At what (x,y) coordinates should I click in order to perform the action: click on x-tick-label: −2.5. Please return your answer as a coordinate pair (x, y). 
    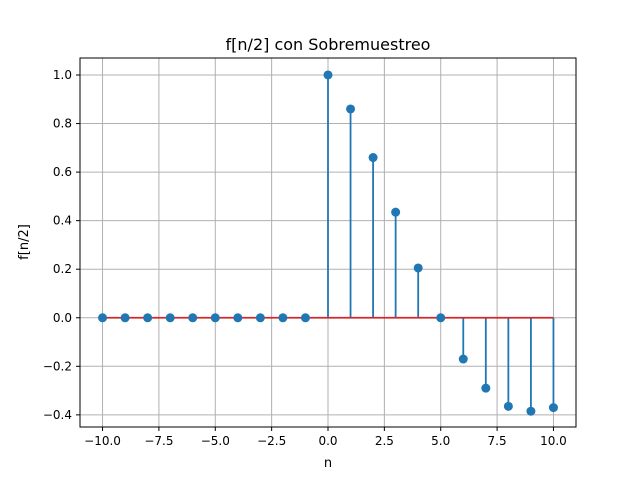
    Looking at the image, I should click on (271, 441).